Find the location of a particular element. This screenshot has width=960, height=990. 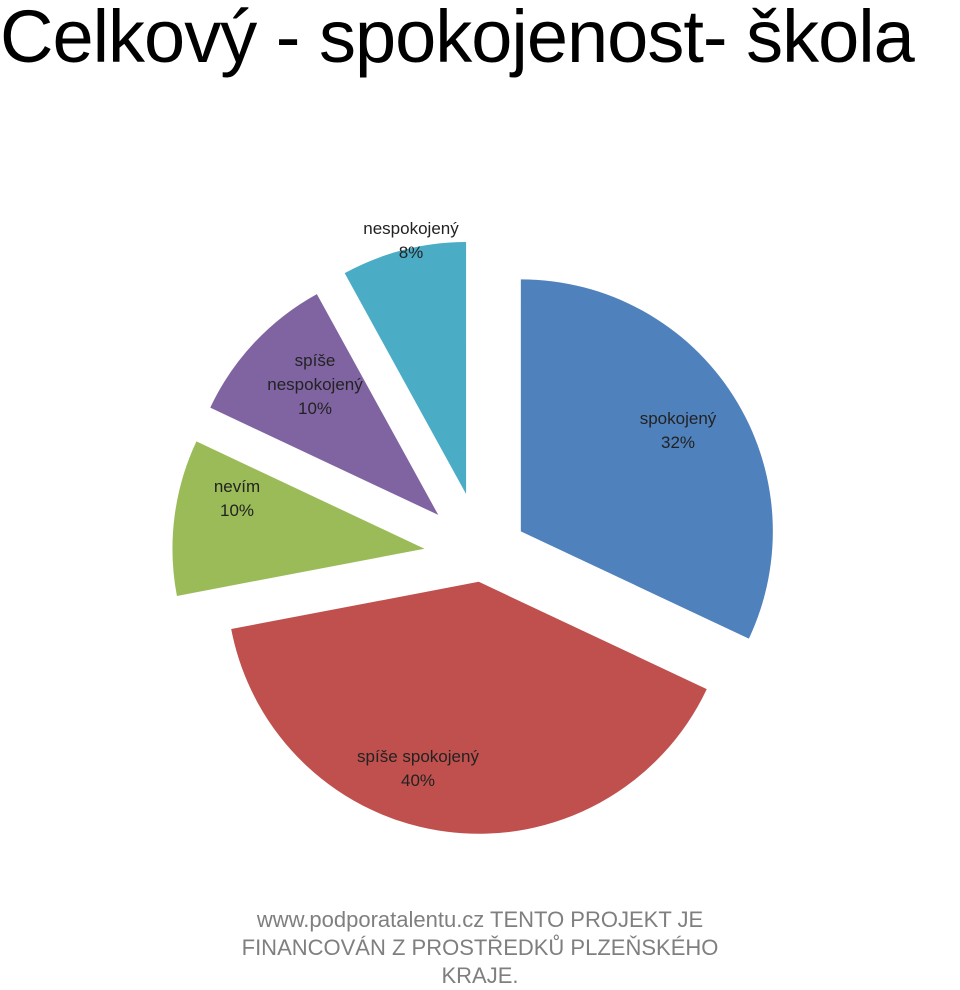

slice-label-spíše-spokojený: spíše spokojený 40% is located at coordinates (418, 768).